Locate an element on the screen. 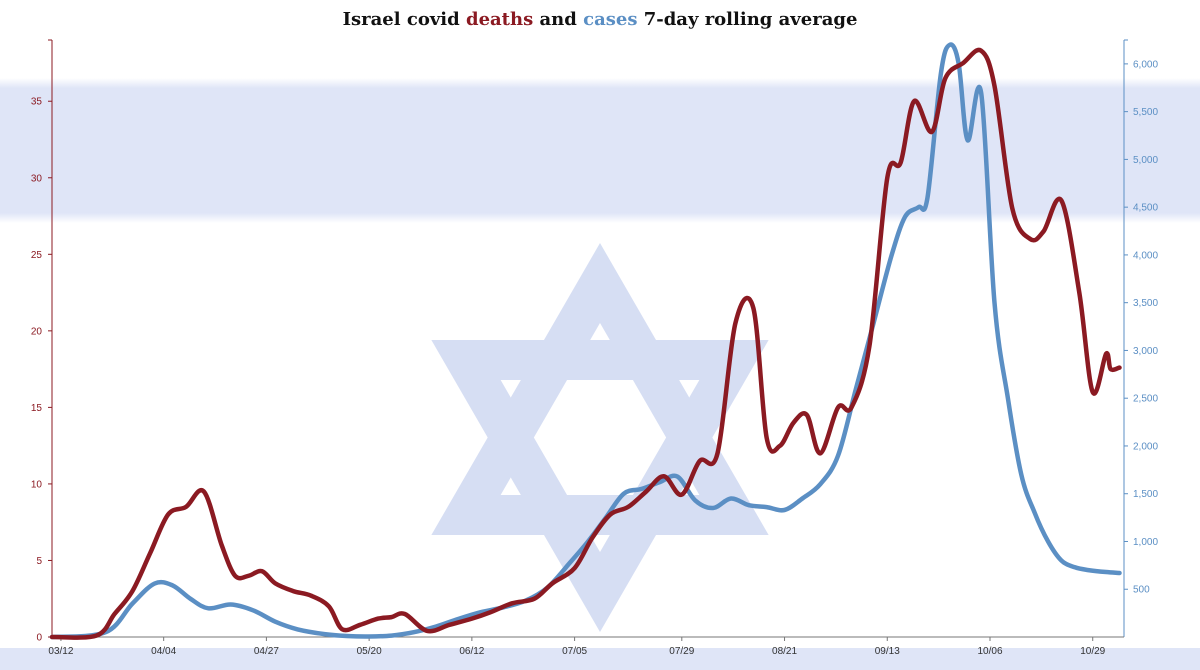 This screenshot has width=1200, height=670. title-middle: and is located at coordinates (558, 19).